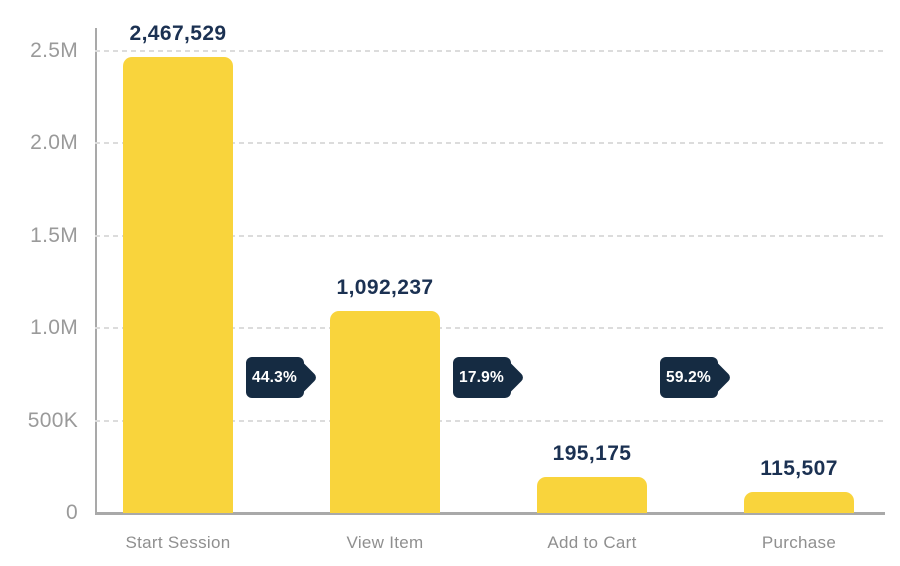 This screenshot has height=566, width=900. What do you see at coordinates (592, 542) in the screenshot?
I see `x-category-label: Add to Cart` at bounding box center [592, 542].